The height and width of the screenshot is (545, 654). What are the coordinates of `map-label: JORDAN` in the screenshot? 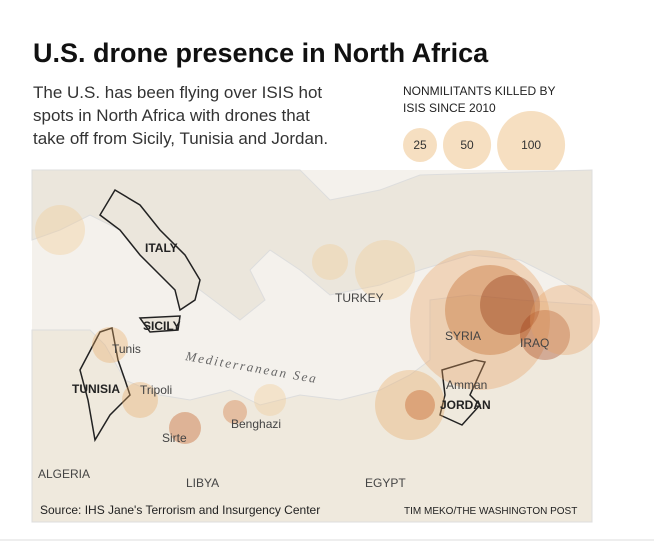 It's located at (465, 405).